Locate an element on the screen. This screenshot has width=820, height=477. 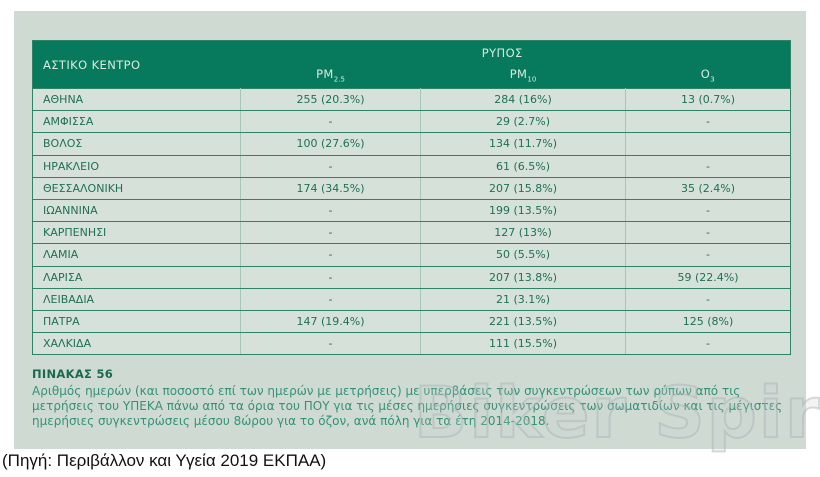
table-row: ΧΑΛΚΙΔΑ -111 (15.5%) - is located at coordinates (411, 344).